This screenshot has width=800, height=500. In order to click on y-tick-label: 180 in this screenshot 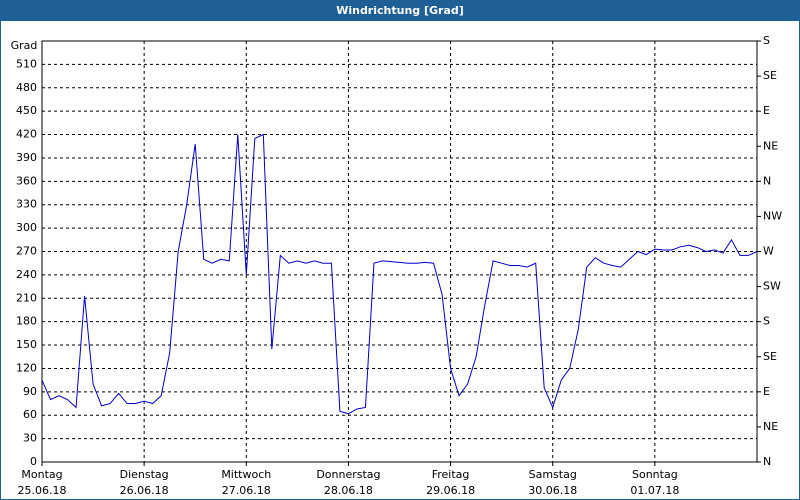, I will do `click(26, 321)`.